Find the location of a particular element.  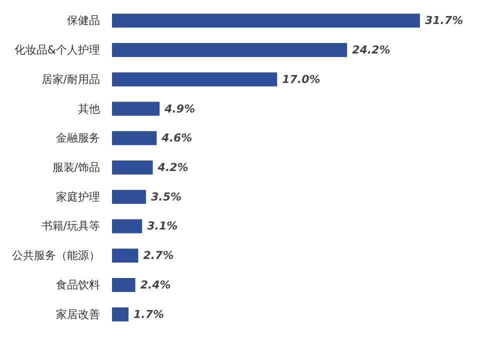

y-tick-label: 保健品 is located at coordinates (83, 21).